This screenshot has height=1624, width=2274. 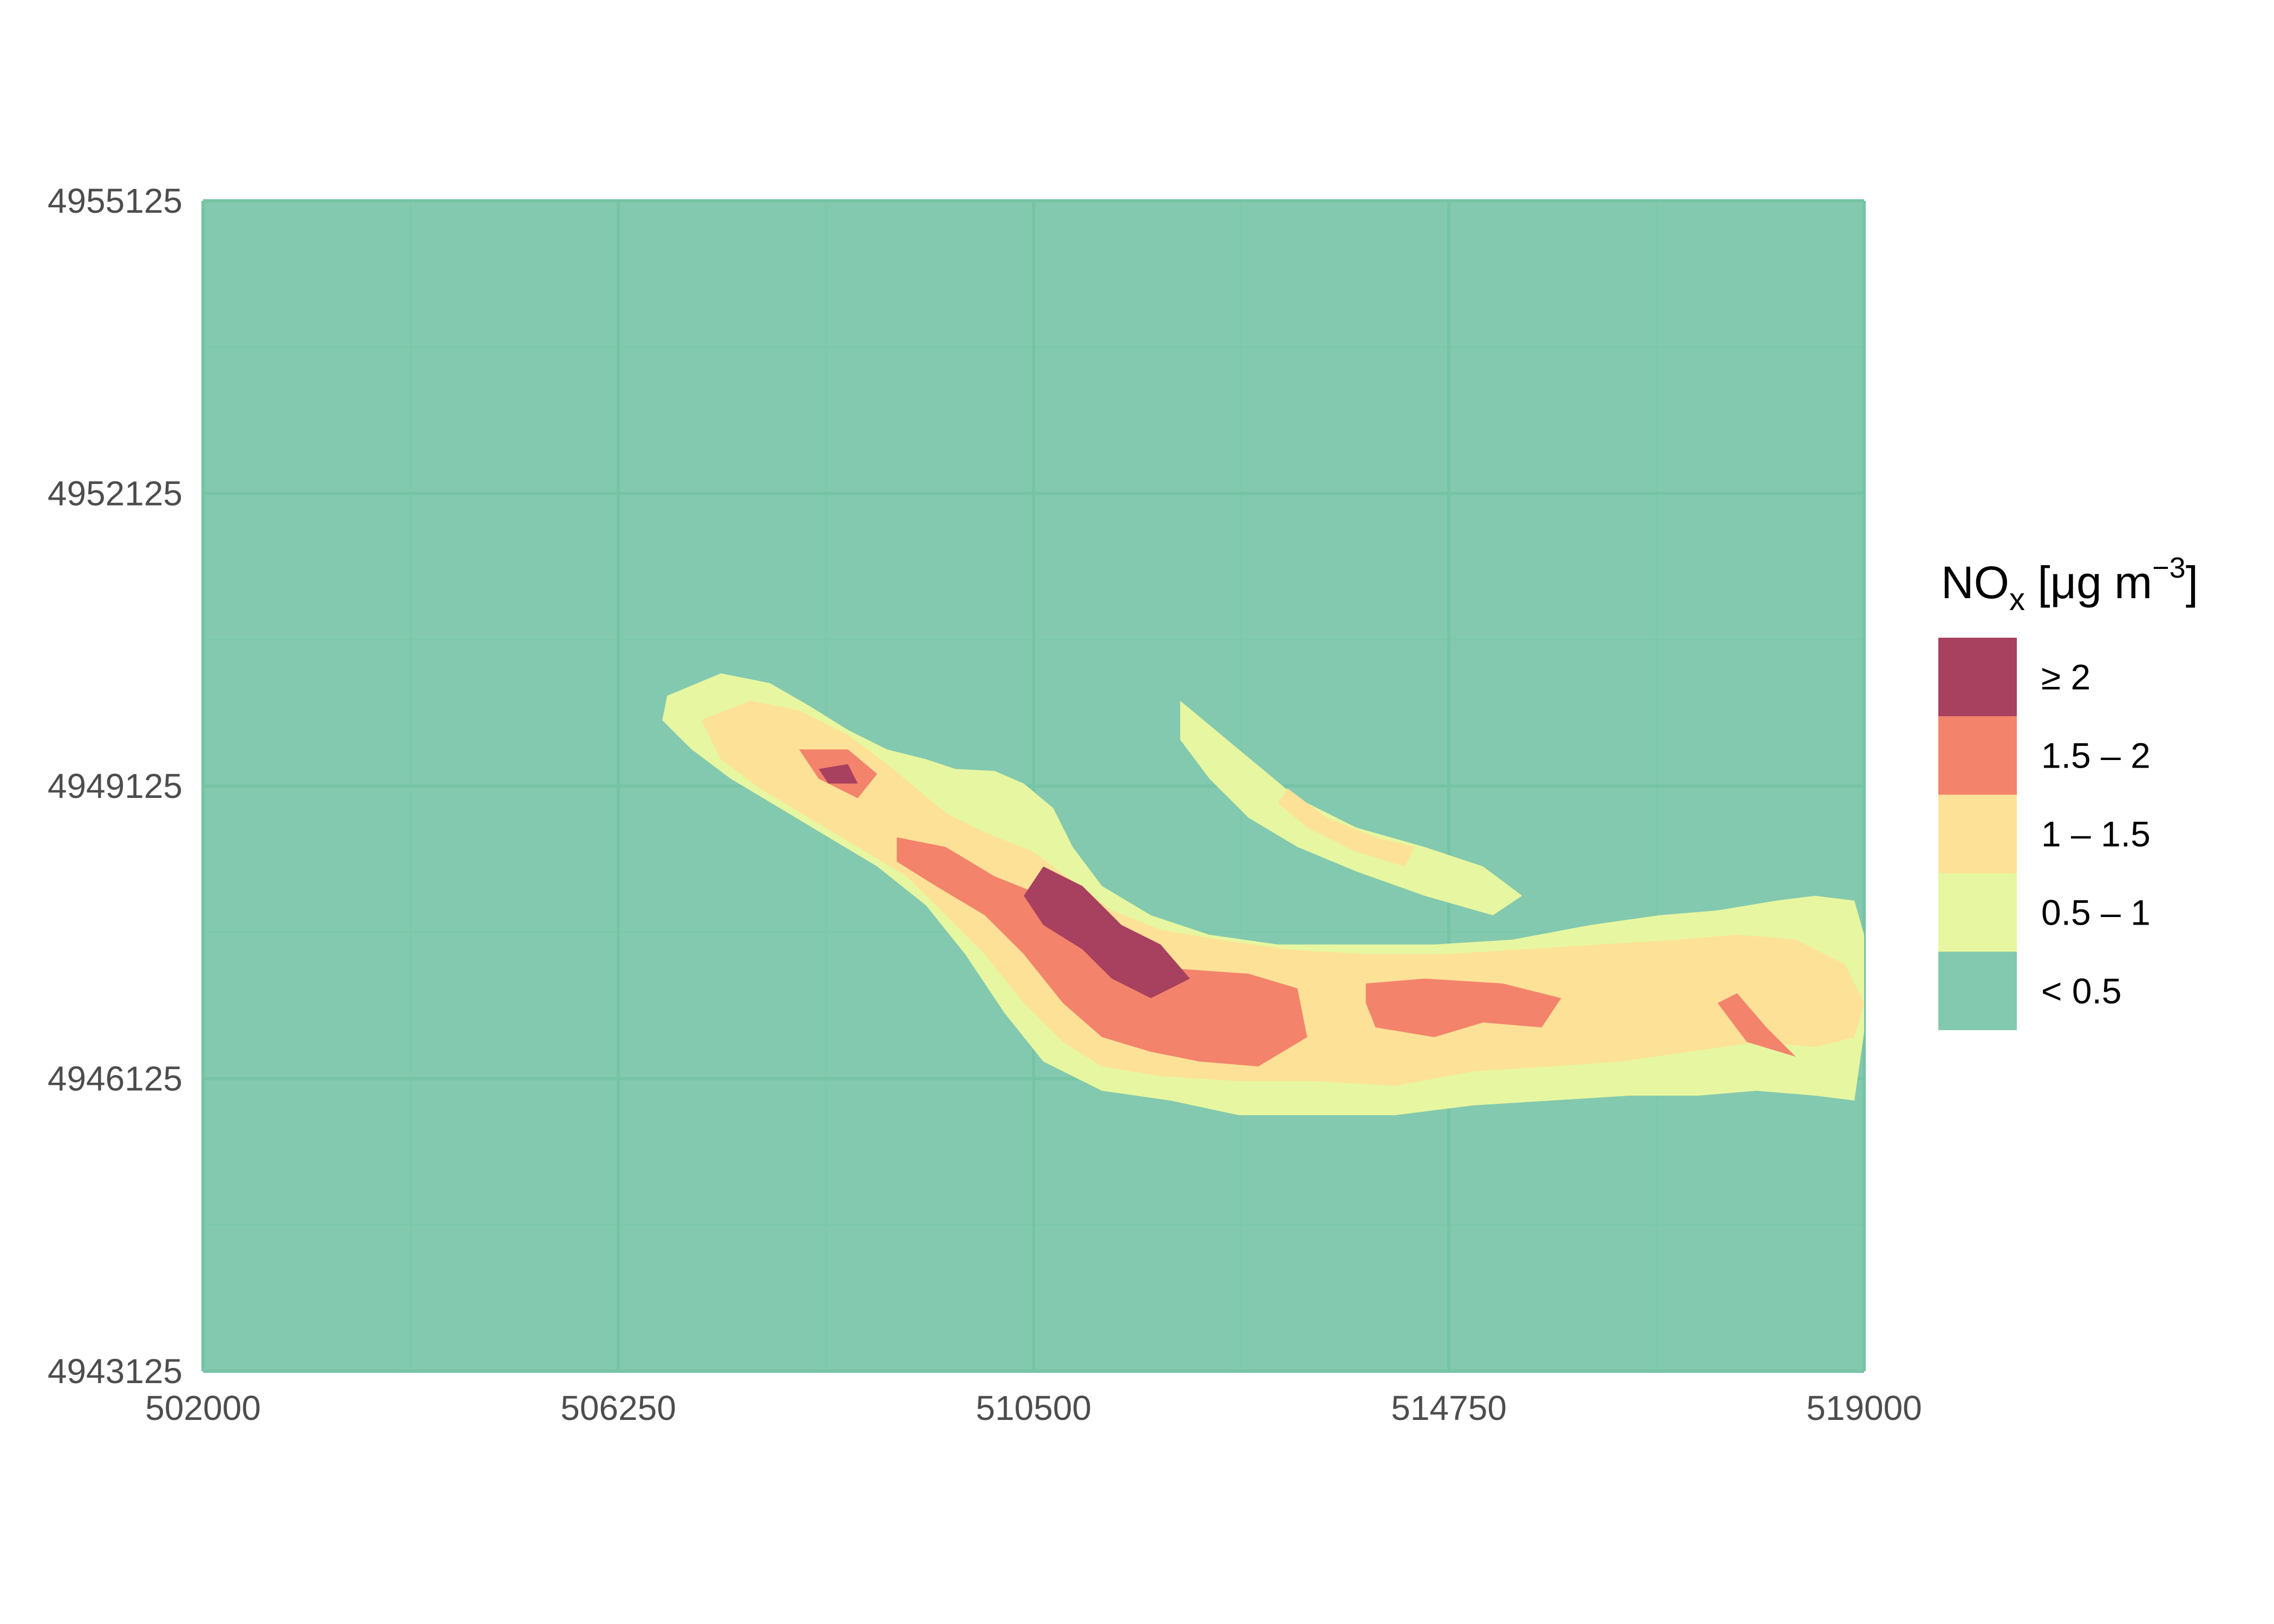 I want to click on contour-layer, so click(x=1264, y=895).